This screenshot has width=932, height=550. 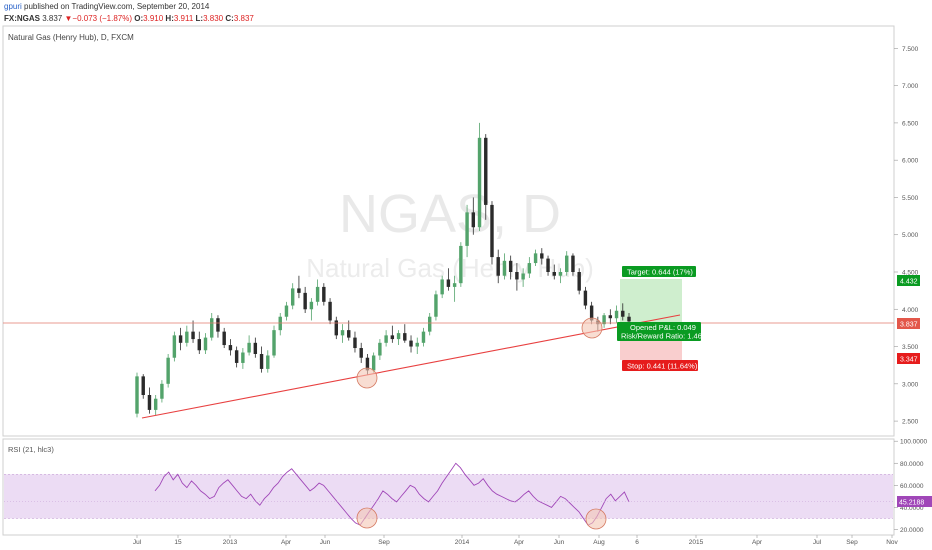 I want to click on low-label: L:, so click(x=199, y=18).